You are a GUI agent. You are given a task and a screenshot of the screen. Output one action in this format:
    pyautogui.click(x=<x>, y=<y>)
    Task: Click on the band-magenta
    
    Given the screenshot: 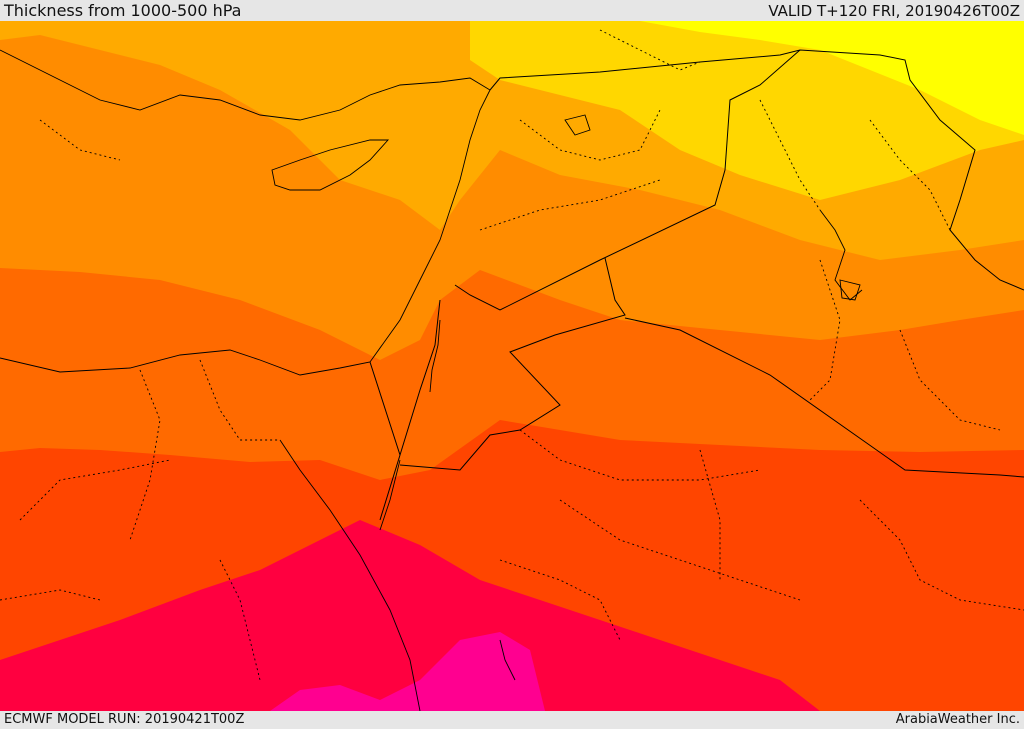 What is the action you would take?
    pyautogui.click(x=407, y=671)
    